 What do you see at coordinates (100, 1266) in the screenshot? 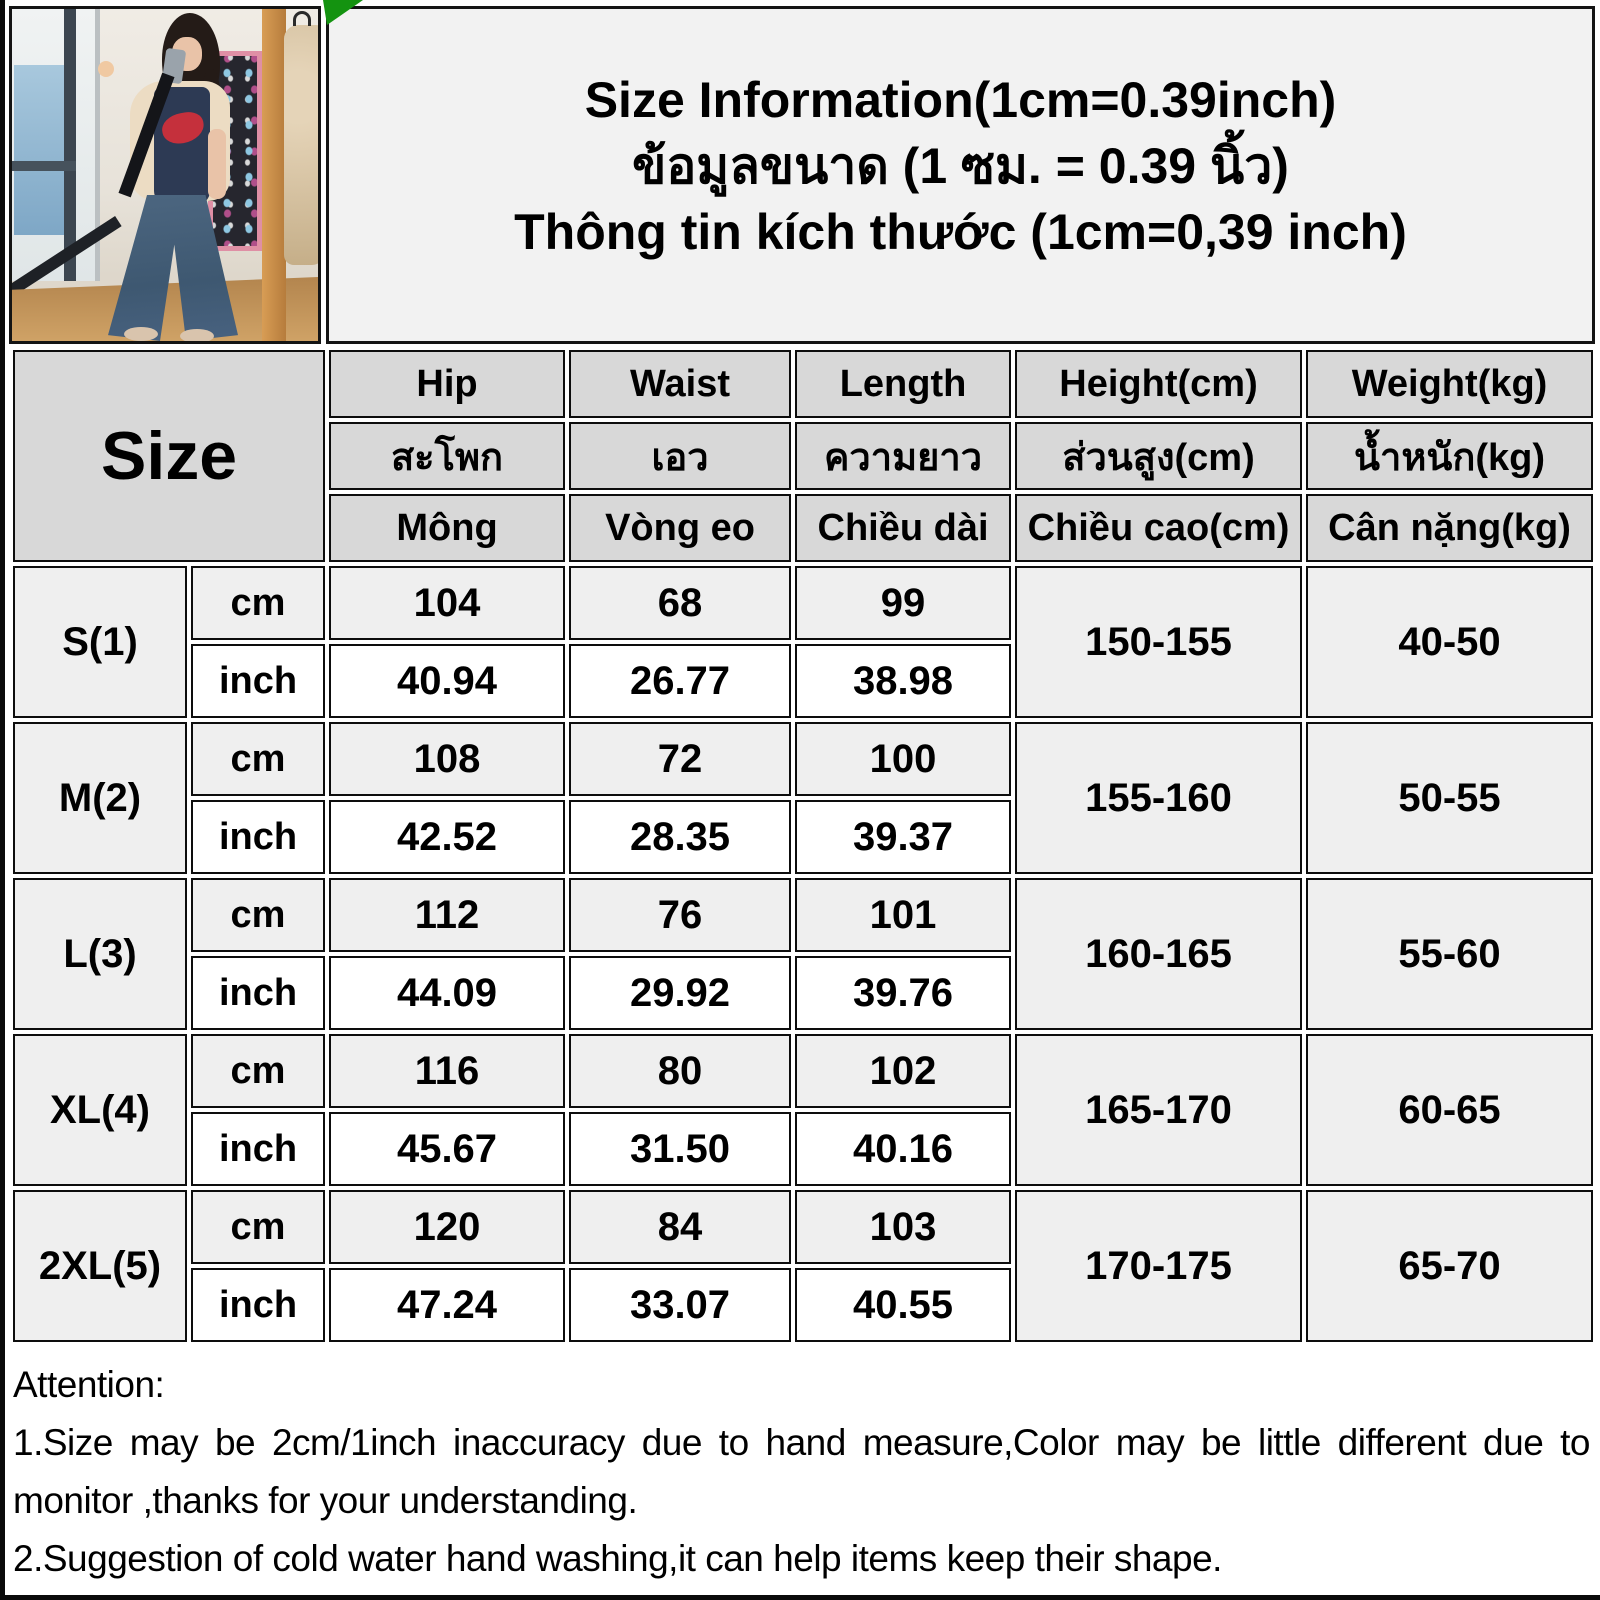
I see `size-label-2xl: 2XL(5)` at bounding box center [100, 1266].